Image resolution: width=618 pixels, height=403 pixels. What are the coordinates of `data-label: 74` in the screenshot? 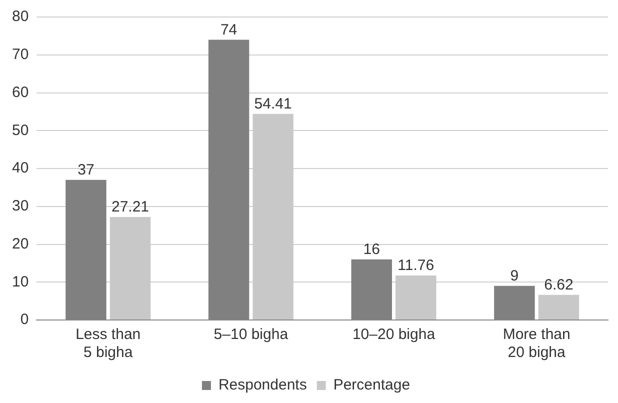 It's located at (229, 29).